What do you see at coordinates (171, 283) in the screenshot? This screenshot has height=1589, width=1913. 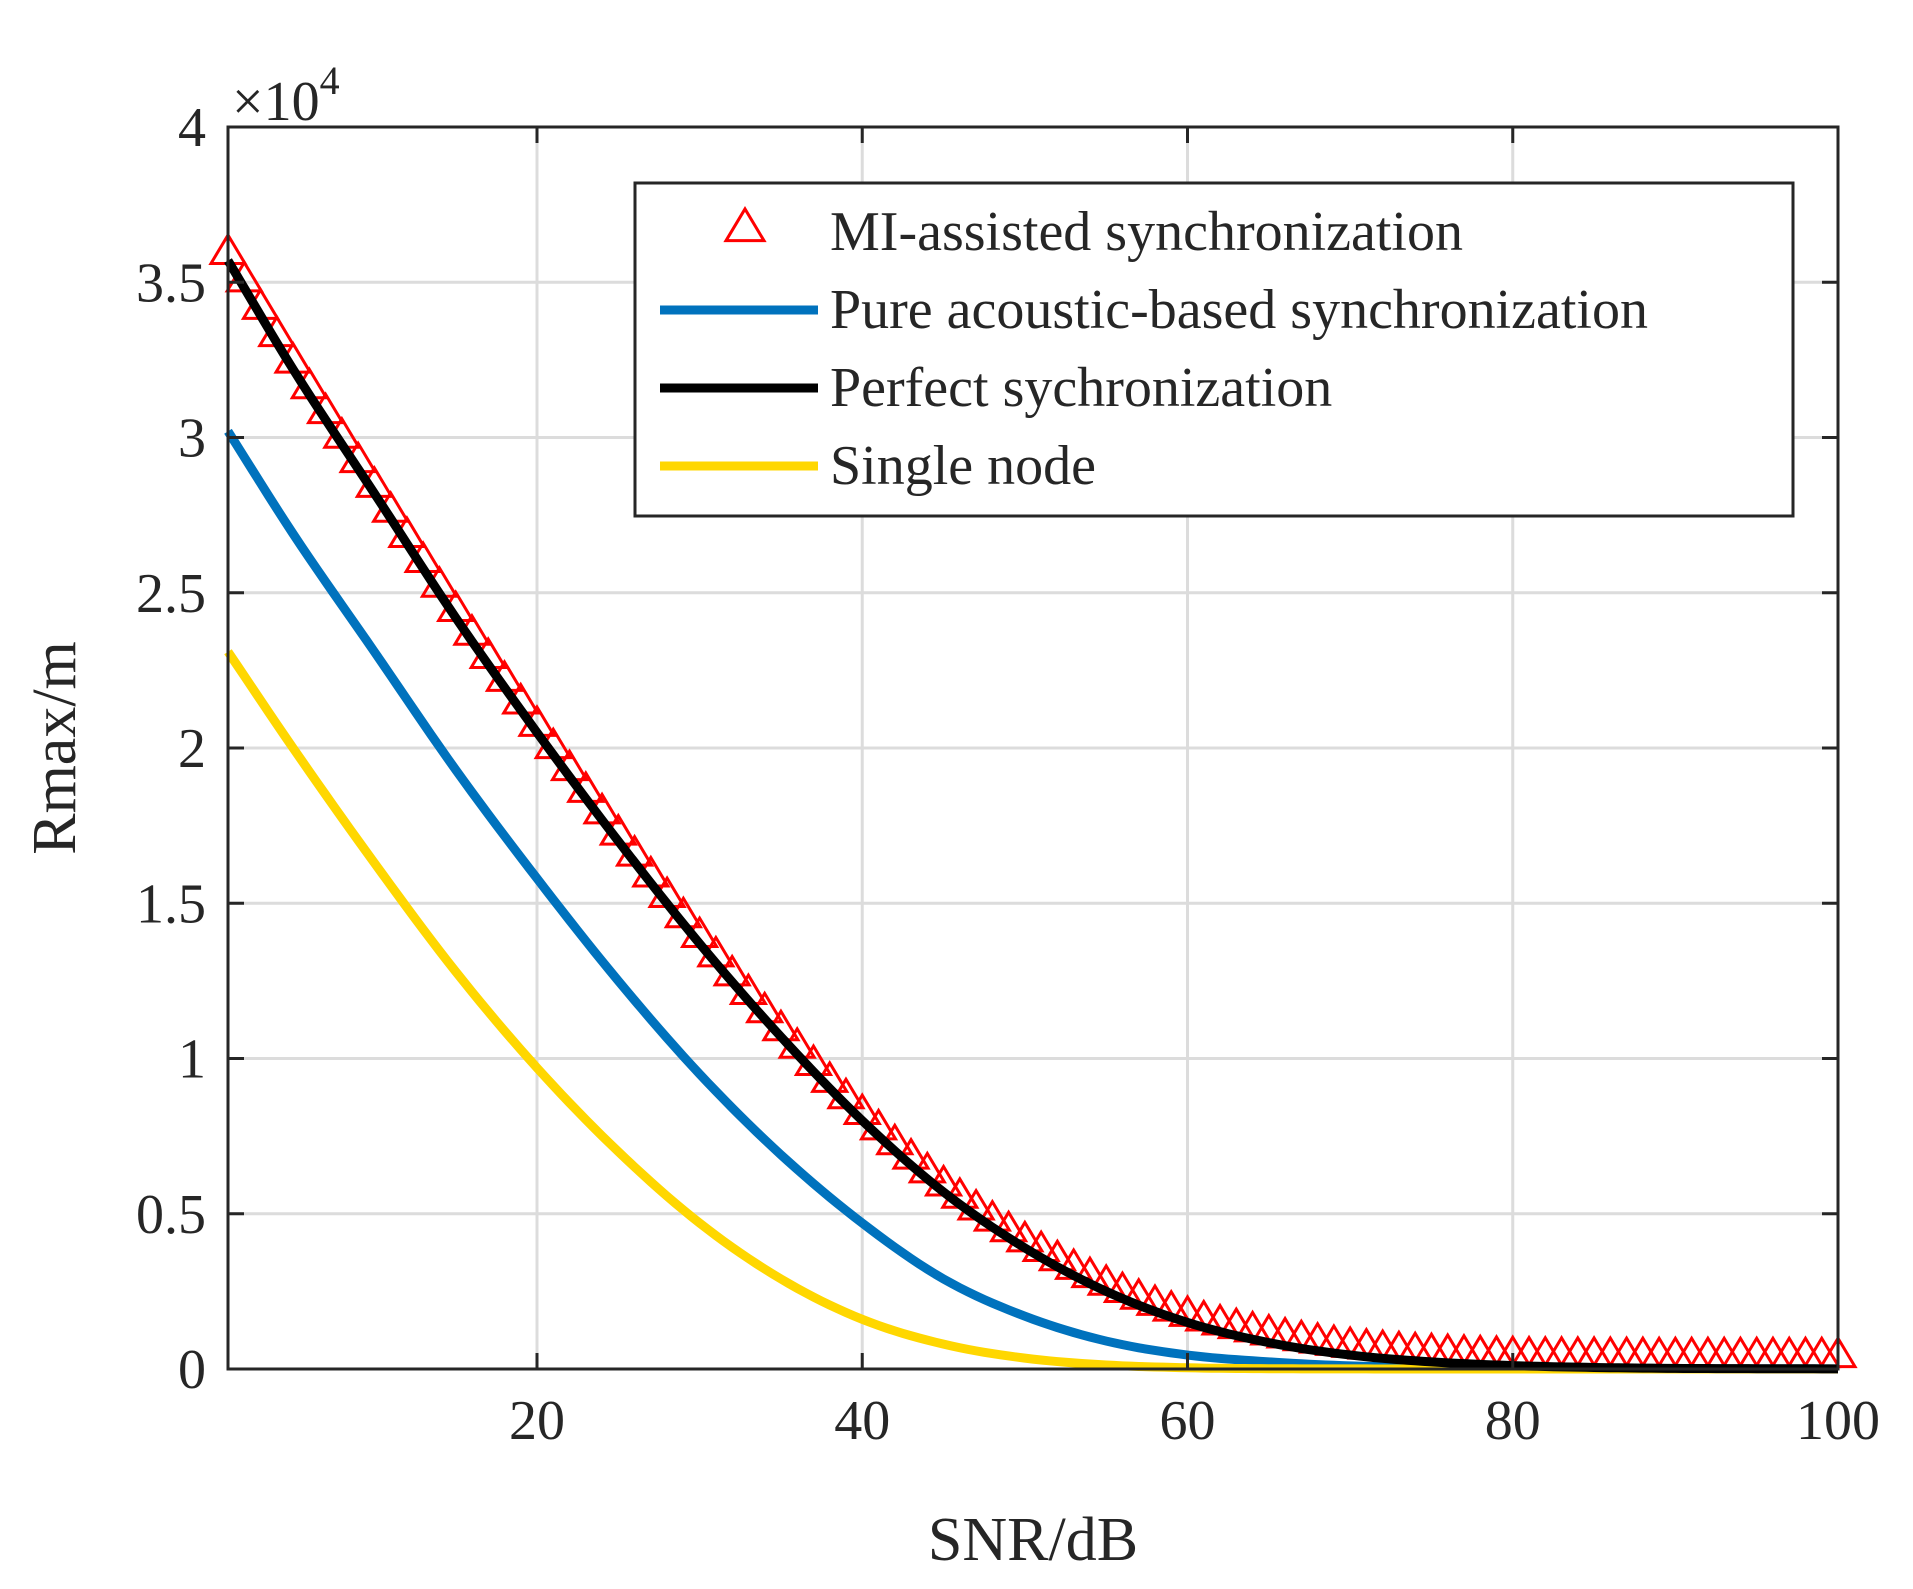 I see `y-tick-label: 3.5` at bounding box center [171, 283].